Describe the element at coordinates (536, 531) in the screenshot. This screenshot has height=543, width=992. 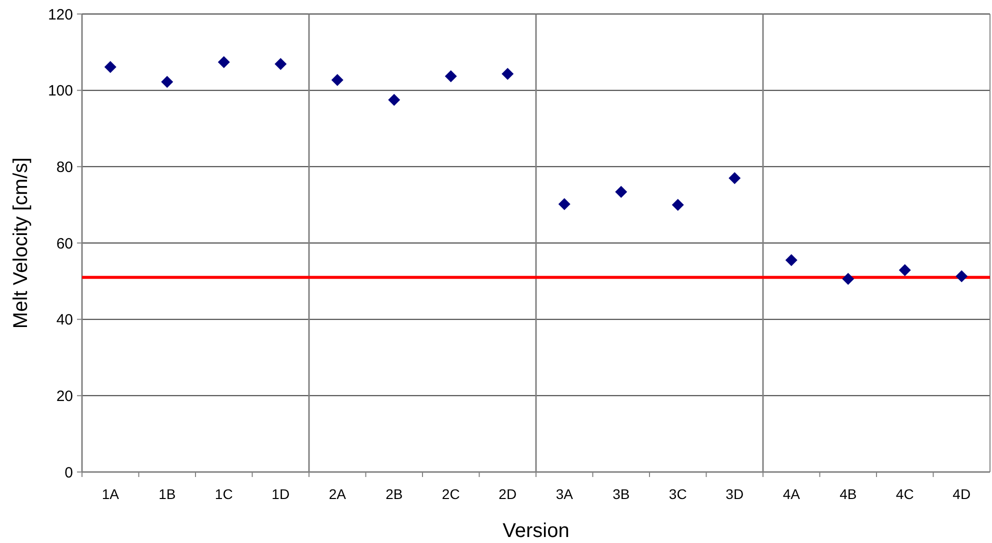
I see `x-axis-title: Version` at that location.